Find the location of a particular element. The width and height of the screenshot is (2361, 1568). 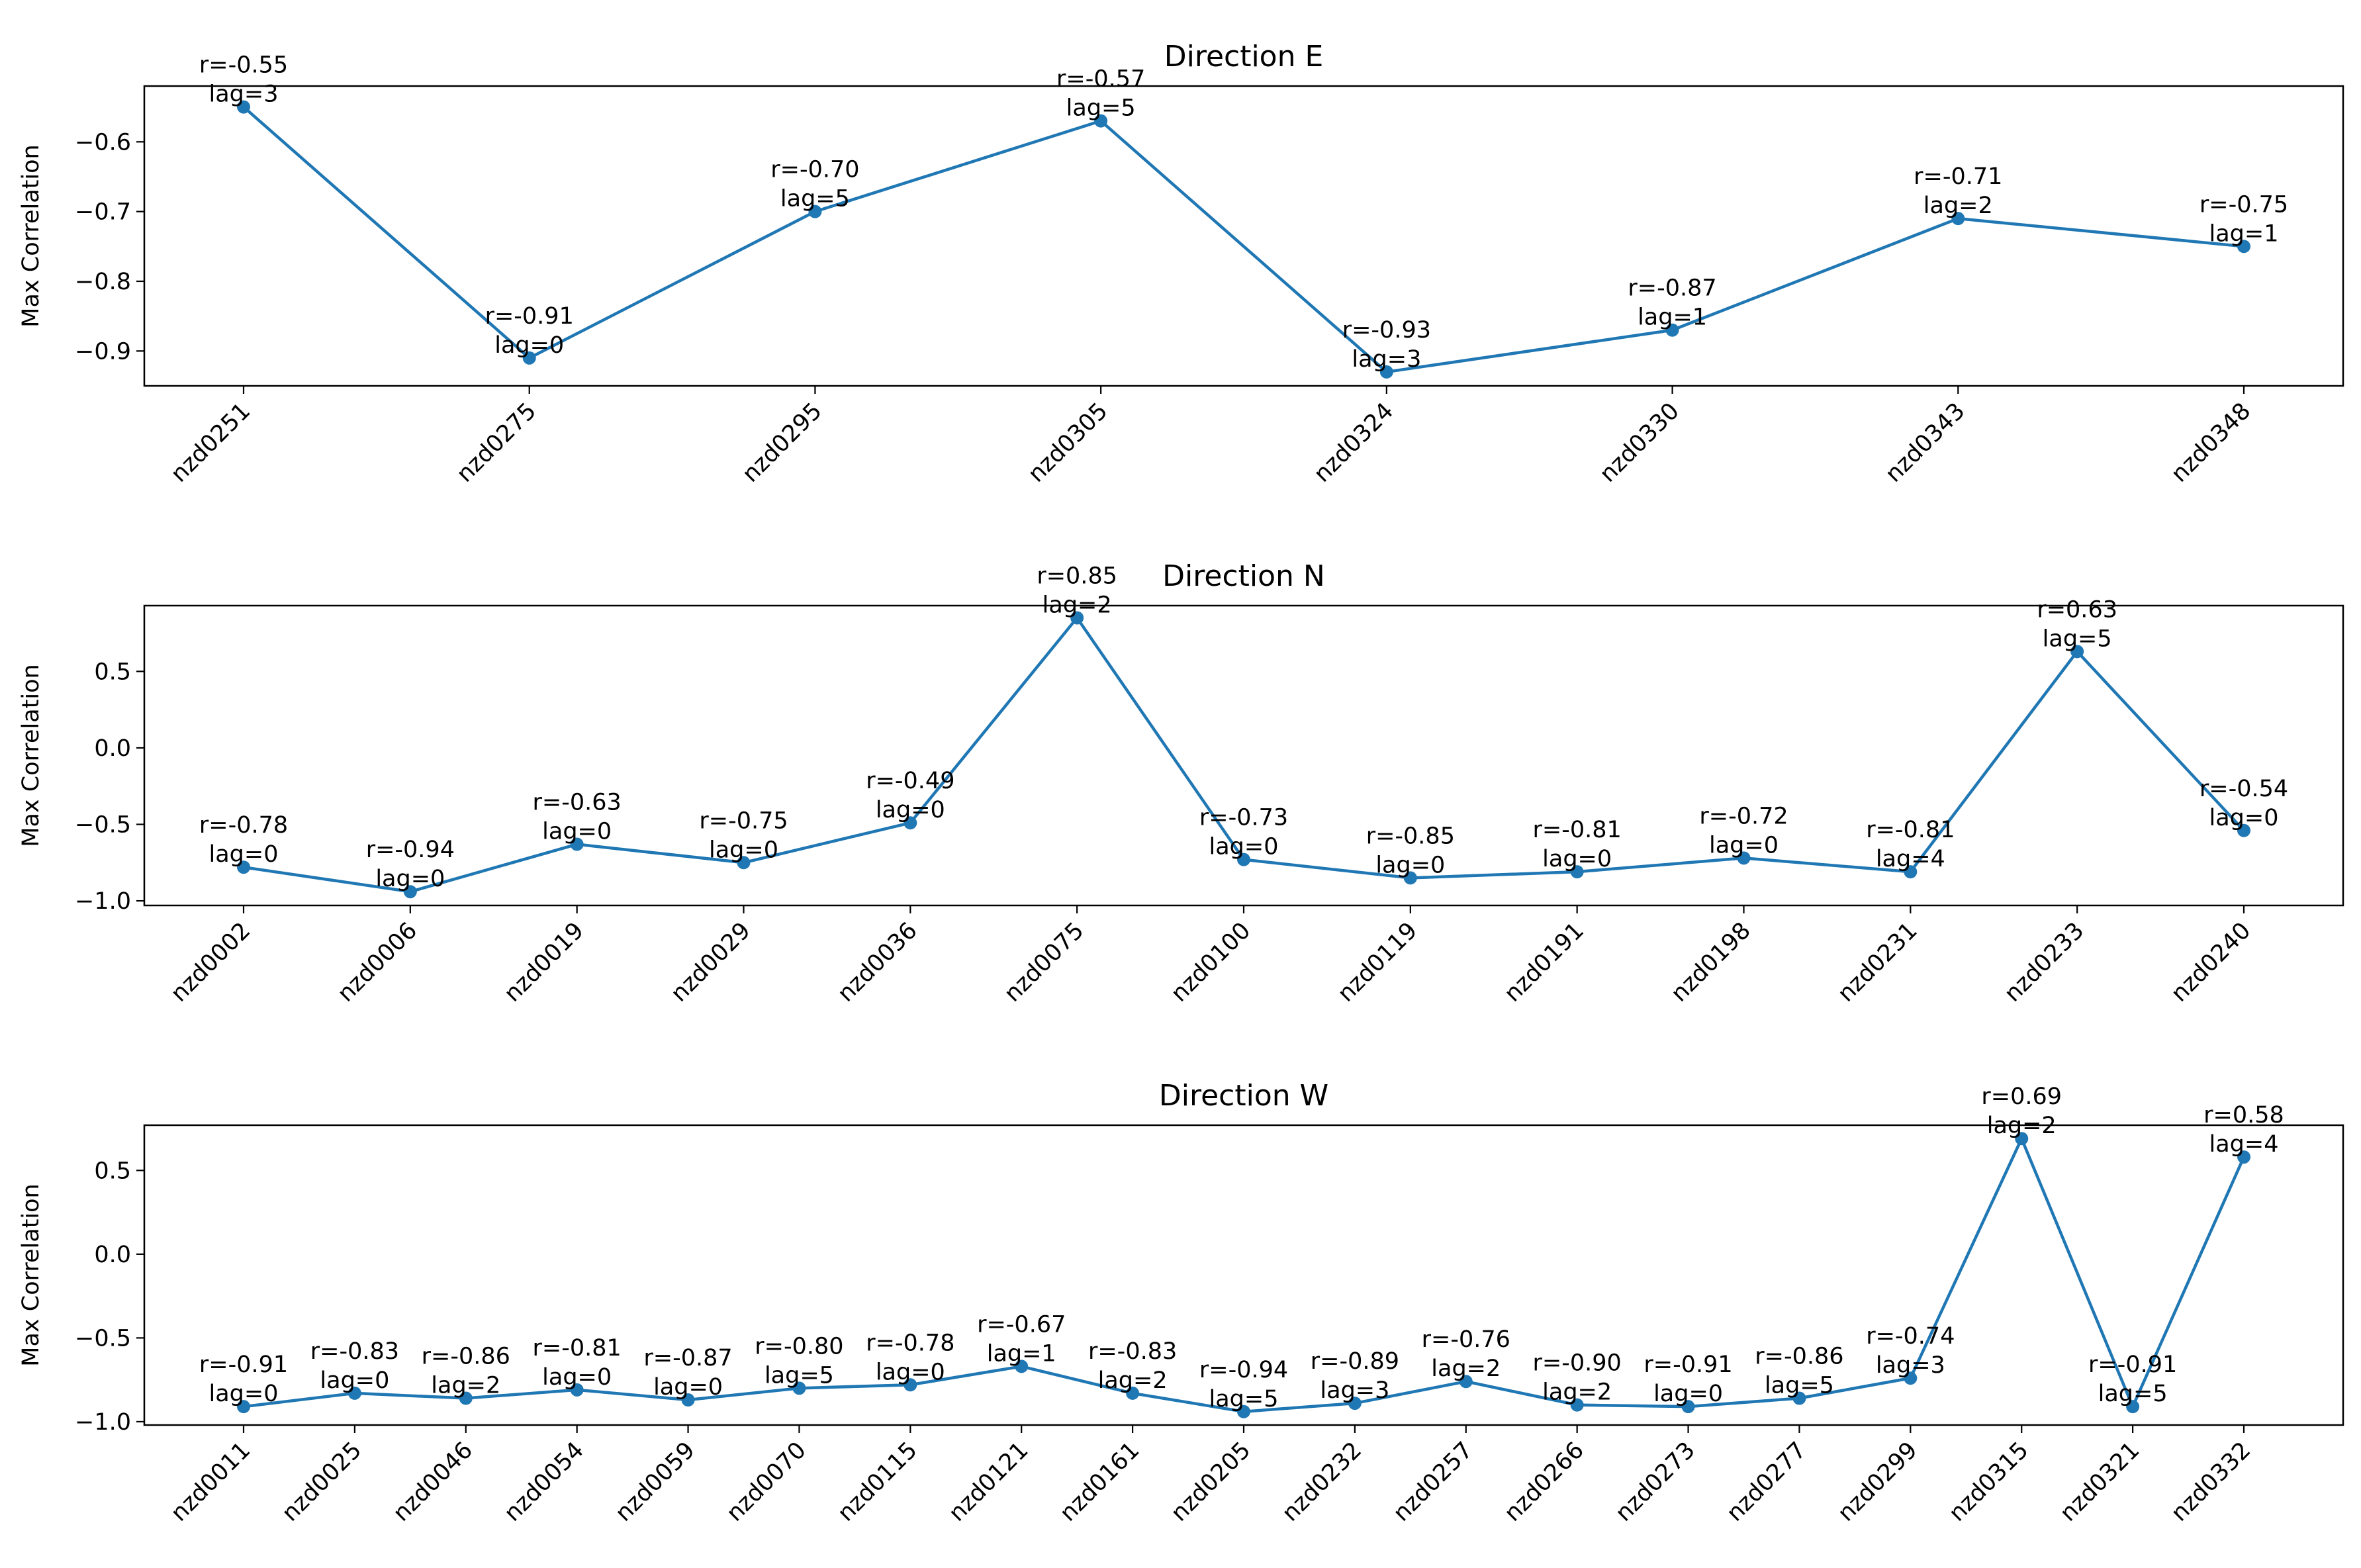

annotation-r: r=-0.75 is located at coordinates (2243, 204).